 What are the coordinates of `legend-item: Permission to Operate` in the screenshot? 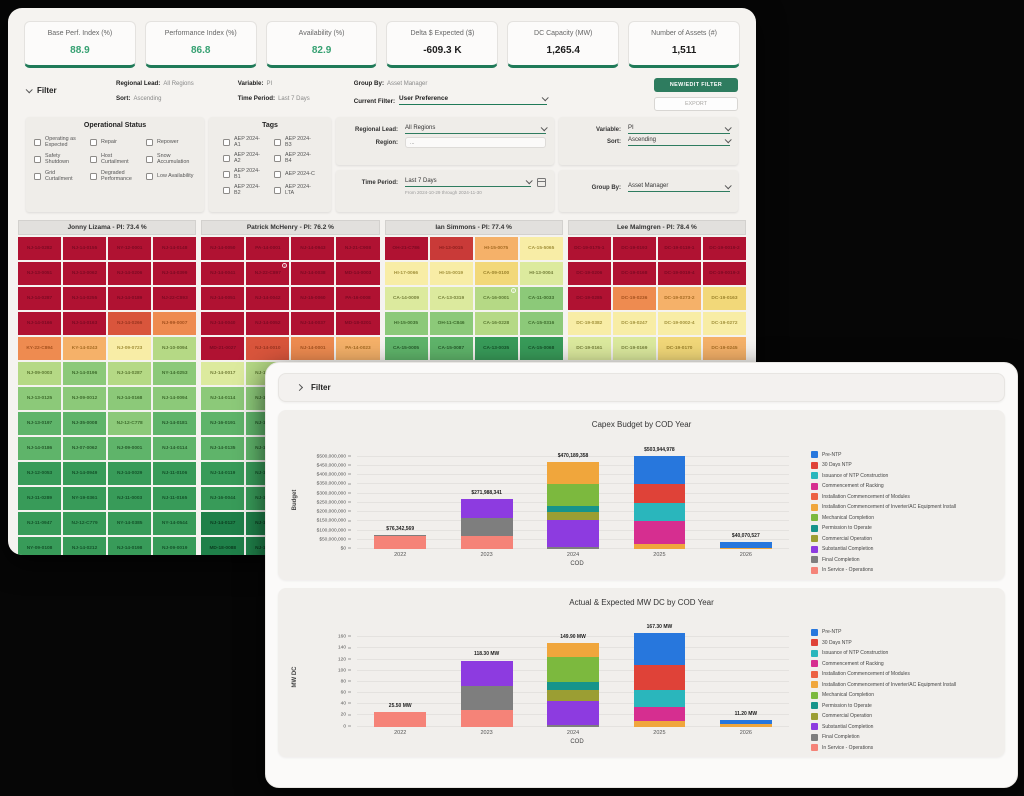 It's located at (903, 528).